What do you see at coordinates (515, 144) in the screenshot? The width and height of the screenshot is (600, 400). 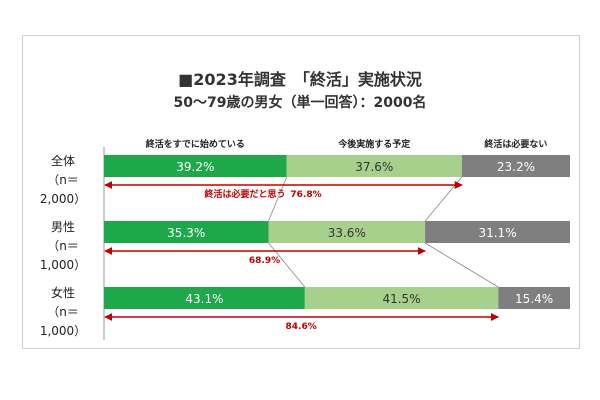 I see `legend-label: 終活は必要ない` at bounding box center [515, 144].